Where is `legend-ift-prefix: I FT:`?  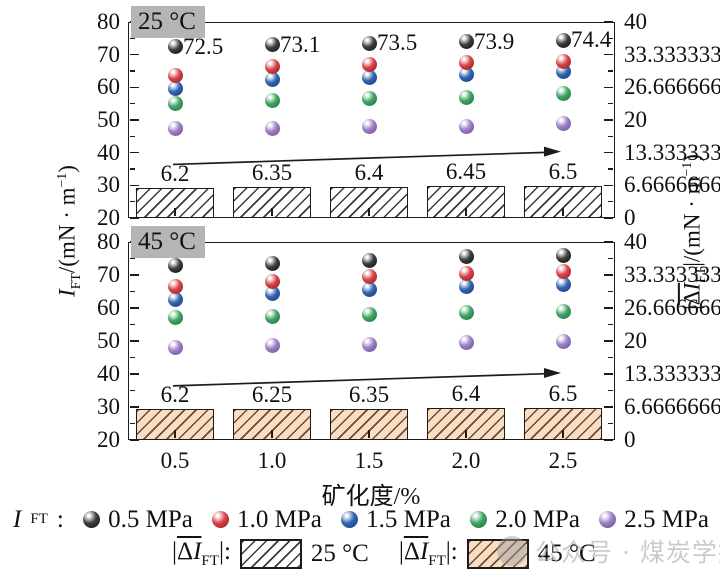
legend-ift-prefix: I FT: is located at coordinates (38, 519).